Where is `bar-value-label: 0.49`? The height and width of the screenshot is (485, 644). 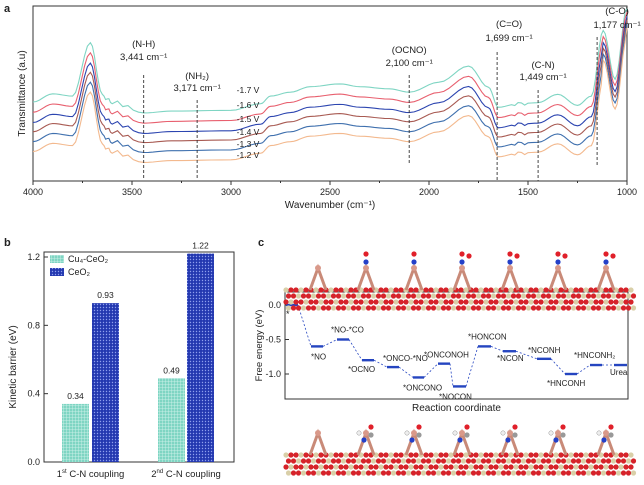
bar-value-label: 0.49 is located at coordinates (171, 370).